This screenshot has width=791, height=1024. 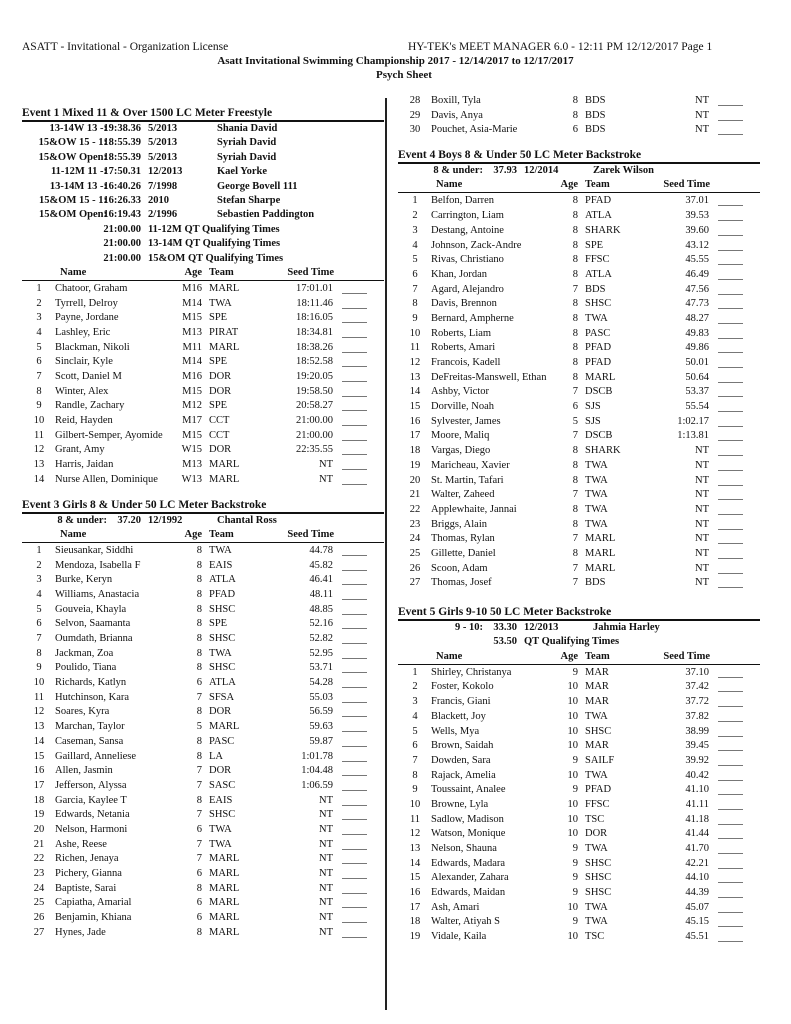 What do you see at coordinates (90, 406) in the screenshot?
I see `swimmer-name: Randle, Zachary` at bounding box center [90, 406].